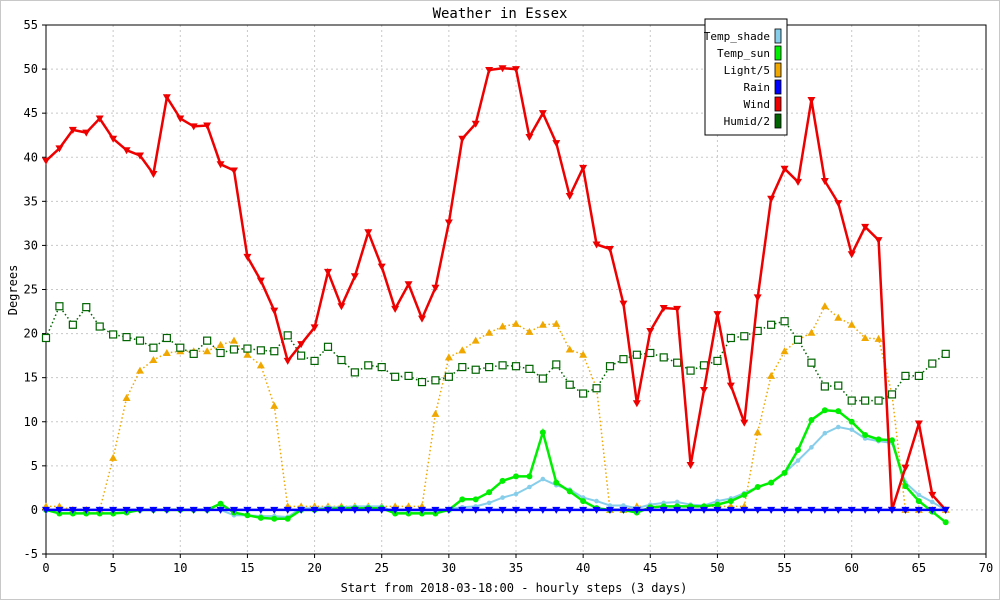 This screenshot has height=604, width=1000. Describe the element at coordinates (851, 568) in the screenshot. I see `x-tick-label: 60` at that location.